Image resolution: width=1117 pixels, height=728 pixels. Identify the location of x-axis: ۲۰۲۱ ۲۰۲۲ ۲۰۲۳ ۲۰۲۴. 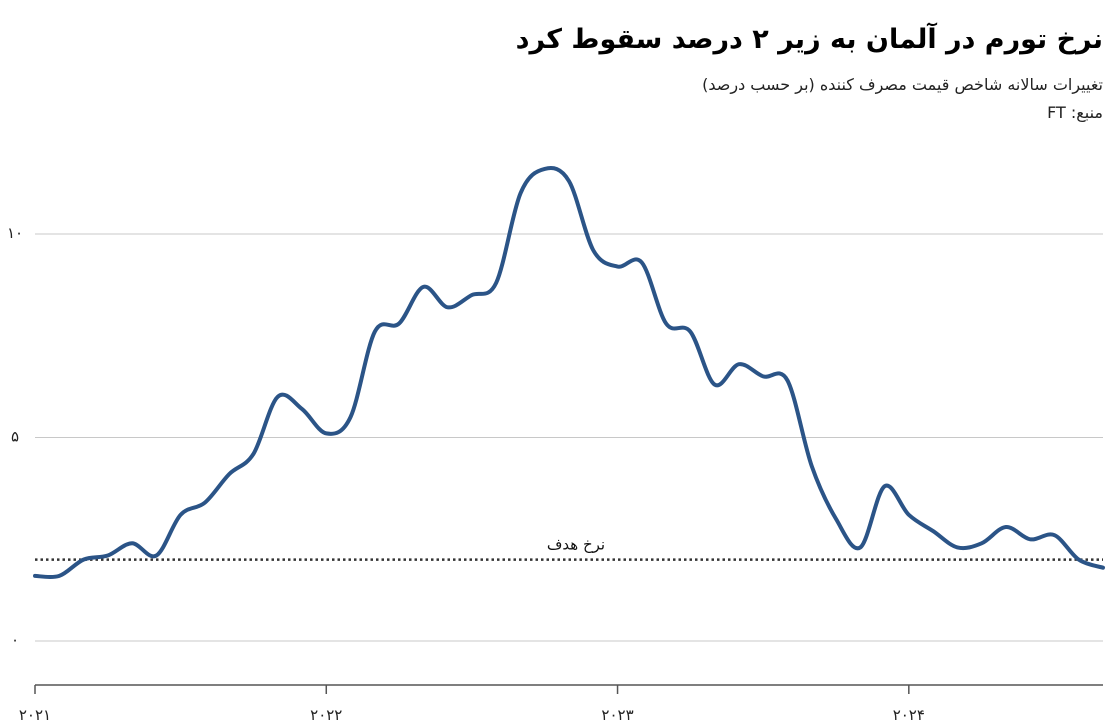
(561, 704).